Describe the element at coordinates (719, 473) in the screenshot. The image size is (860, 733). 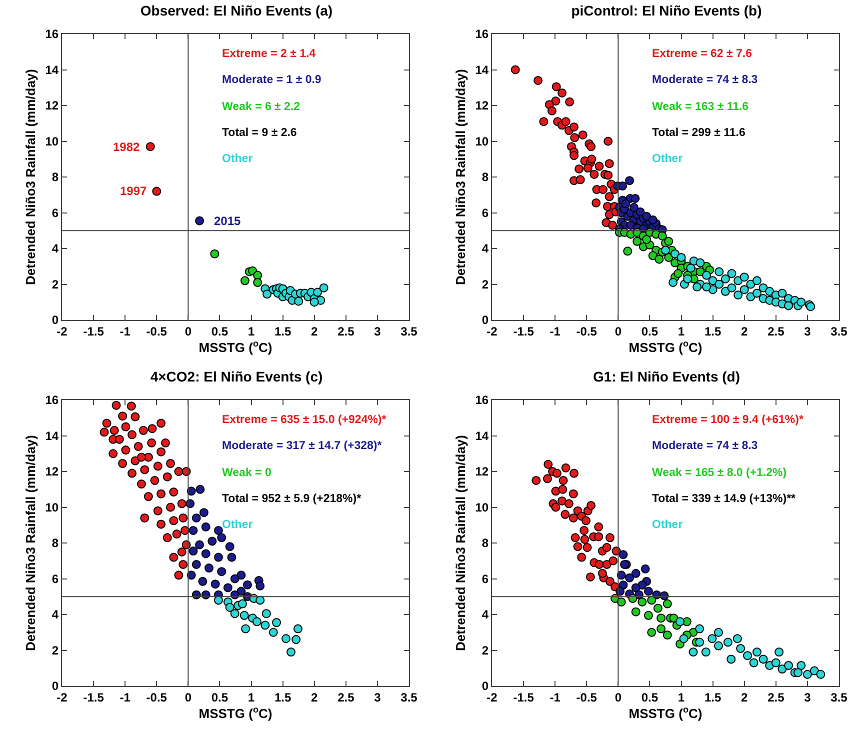
I see `text: Weak = 165 ± 8.0 (+1.2%)` at that location.